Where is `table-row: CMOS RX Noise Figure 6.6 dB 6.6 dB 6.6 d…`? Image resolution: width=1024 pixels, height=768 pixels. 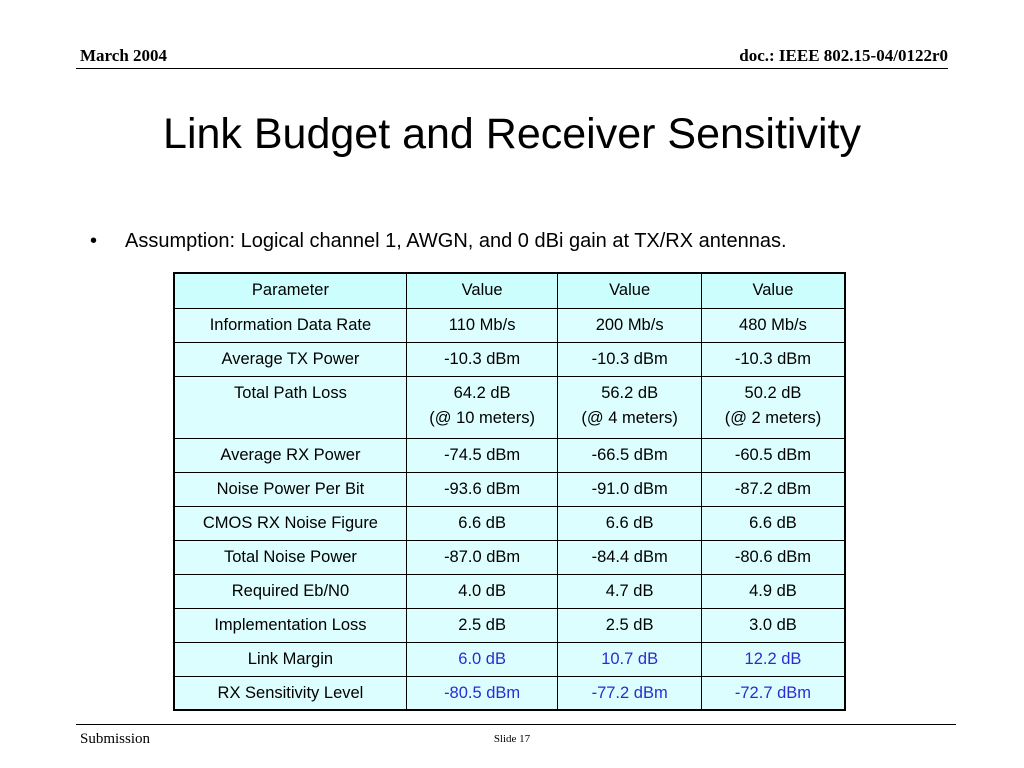 table-row: CMOS RX Noise Figure 6.6 dB 6.6 dB 6.6 d… is located at coordinates (509, 523).